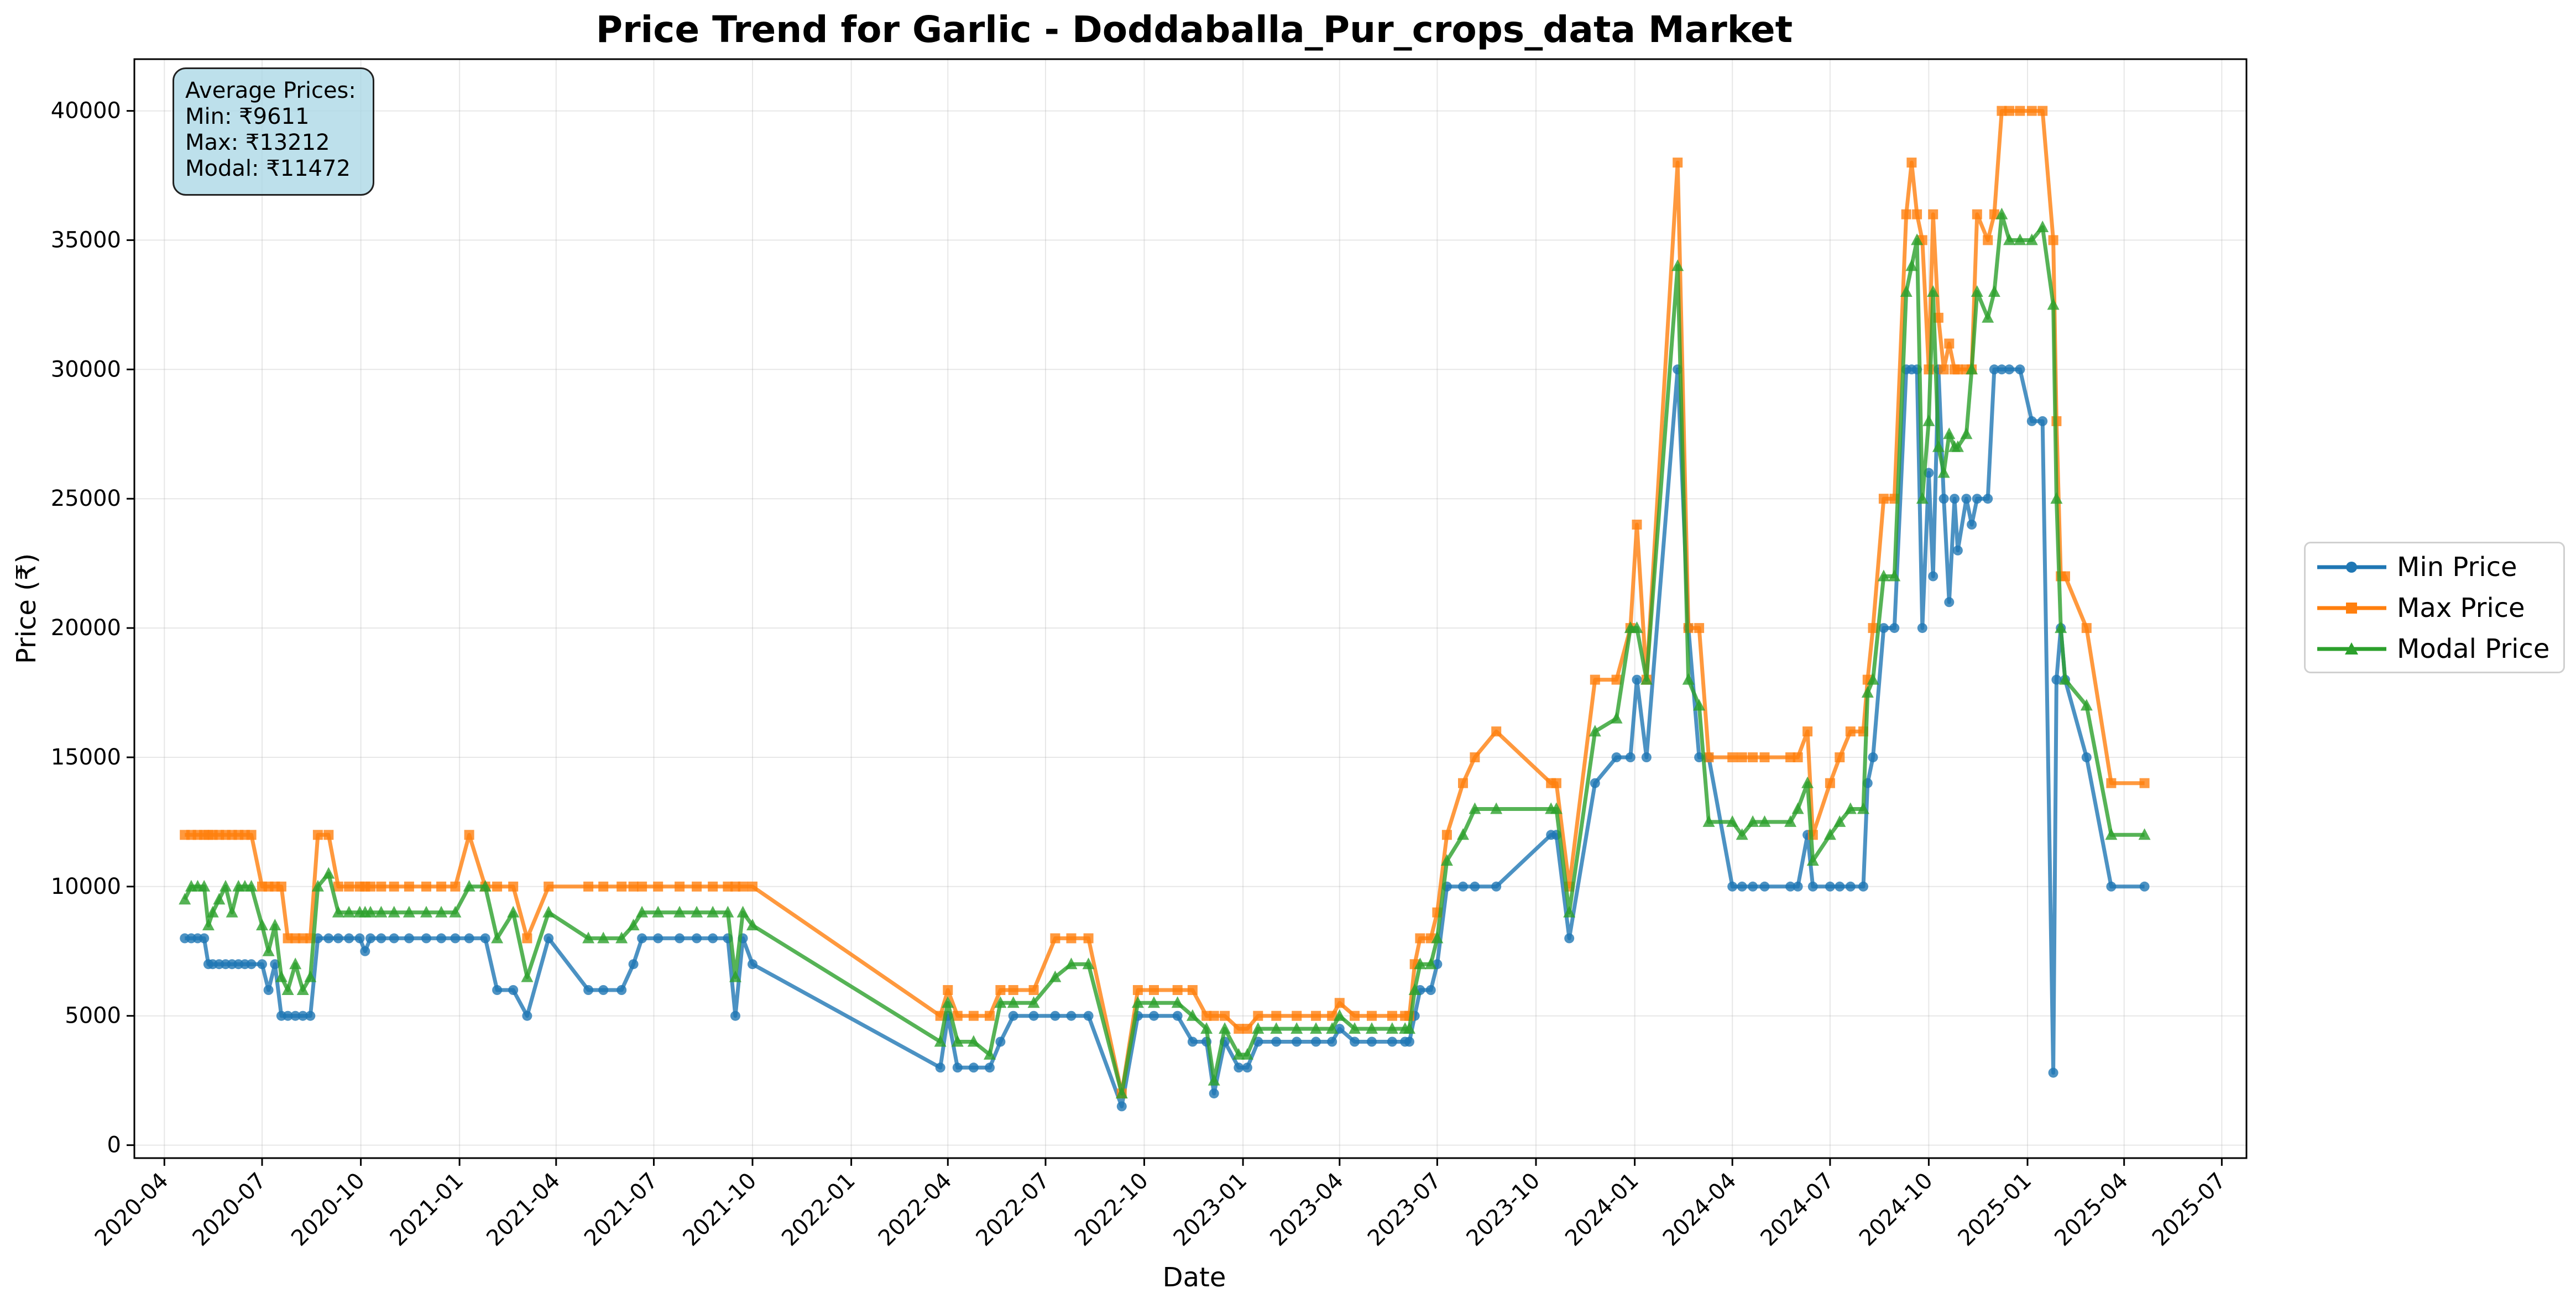 The width and height of the screenshot is (2576, 1309). I want to click on x-tick-label: 2021-01, so click(427, 1210).